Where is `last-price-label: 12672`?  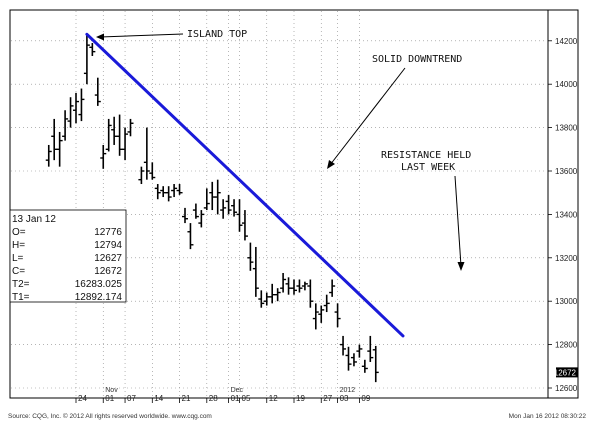 last-price-label: 12672 is located at coordinates (565, 372).